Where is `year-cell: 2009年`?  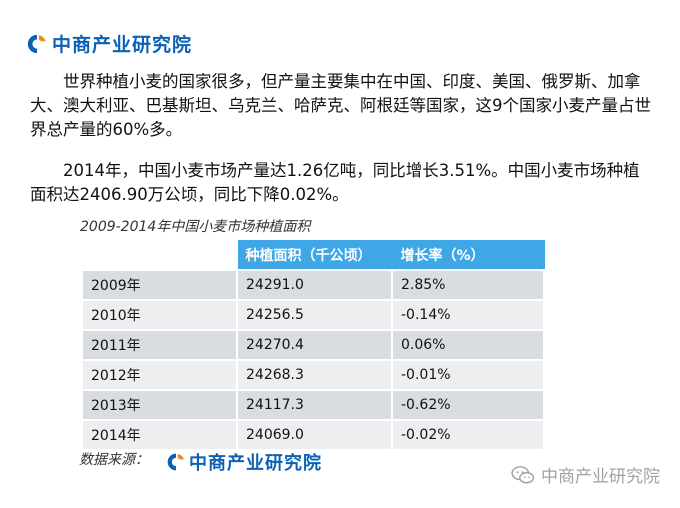 year-cell: 2009年 is located at coordinates (159, 285).